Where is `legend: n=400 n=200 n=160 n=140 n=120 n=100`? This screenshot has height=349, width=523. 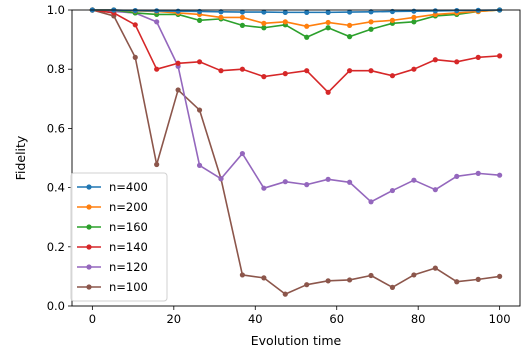
legend: n=400 n=200 n=160 n=140 n=120 n=100 is located at coordinates (119, 237).